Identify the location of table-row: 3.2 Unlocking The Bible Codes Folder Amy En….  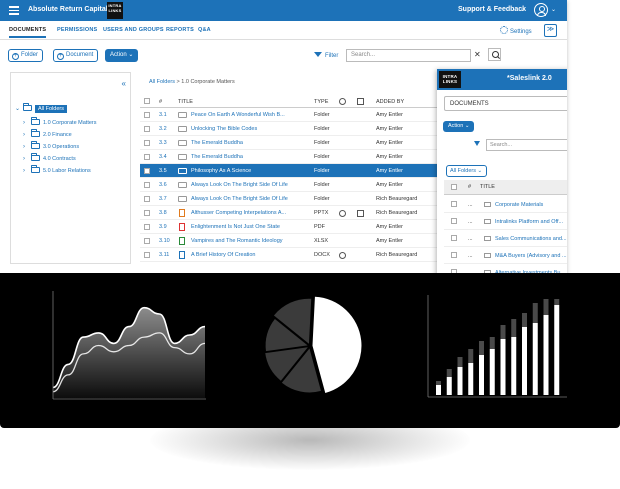
(290, 129).